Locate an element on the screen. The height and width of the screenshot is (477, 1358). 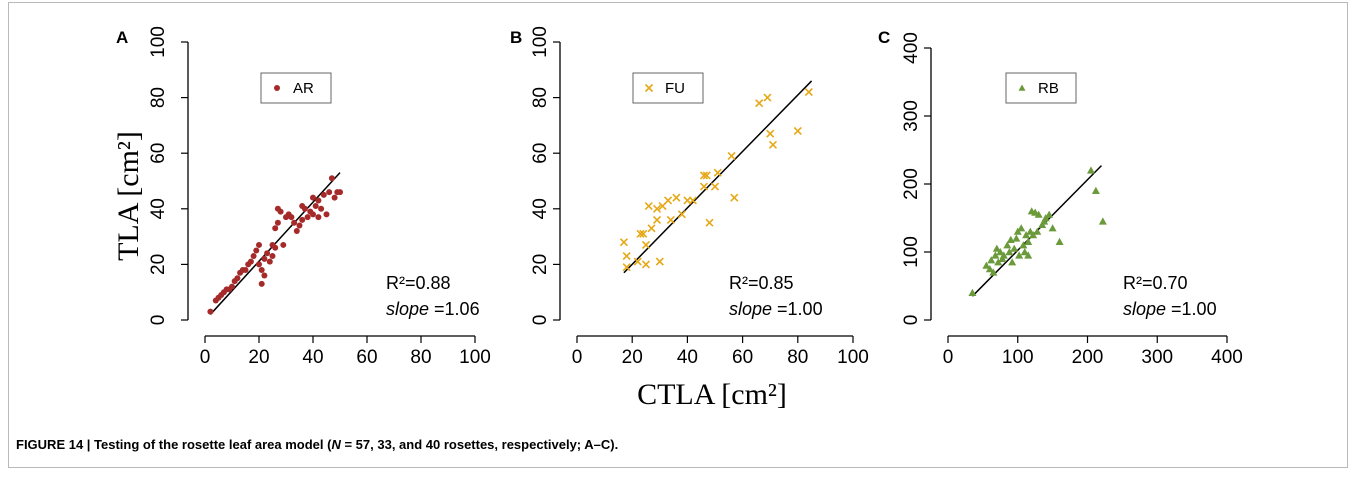
x-tick-label-C: 200 is located at coordinates (1088, 357).